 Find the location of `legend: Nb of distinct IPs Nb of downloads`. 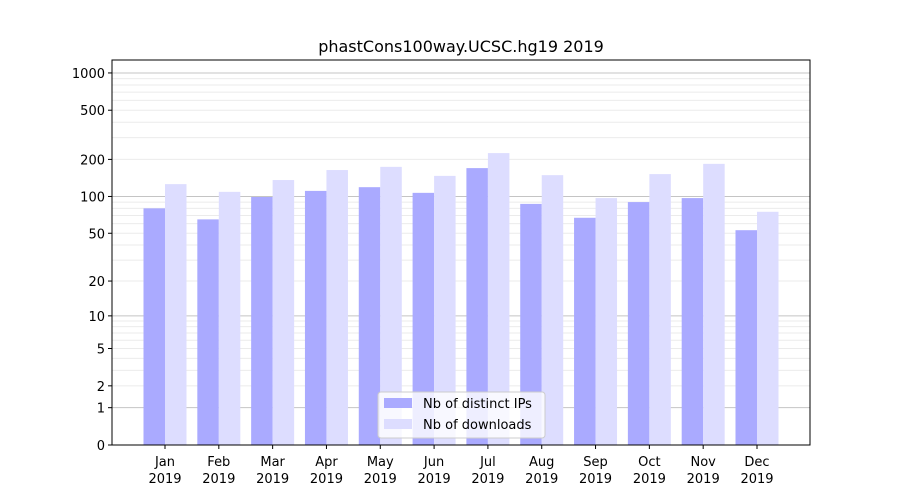

legend: Nb of distinct IPs Nb of downloads is located at coordinates (461, 415).